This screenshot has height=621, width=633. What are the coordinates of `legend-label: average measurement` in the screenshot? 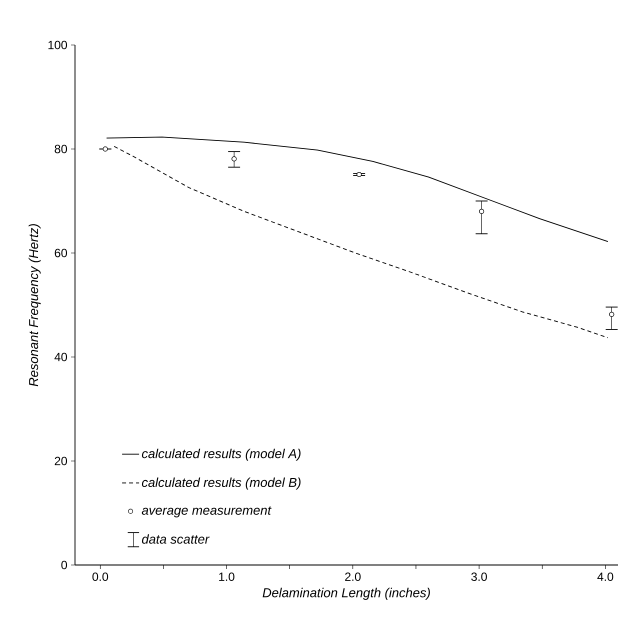 It's located at (207, 512).